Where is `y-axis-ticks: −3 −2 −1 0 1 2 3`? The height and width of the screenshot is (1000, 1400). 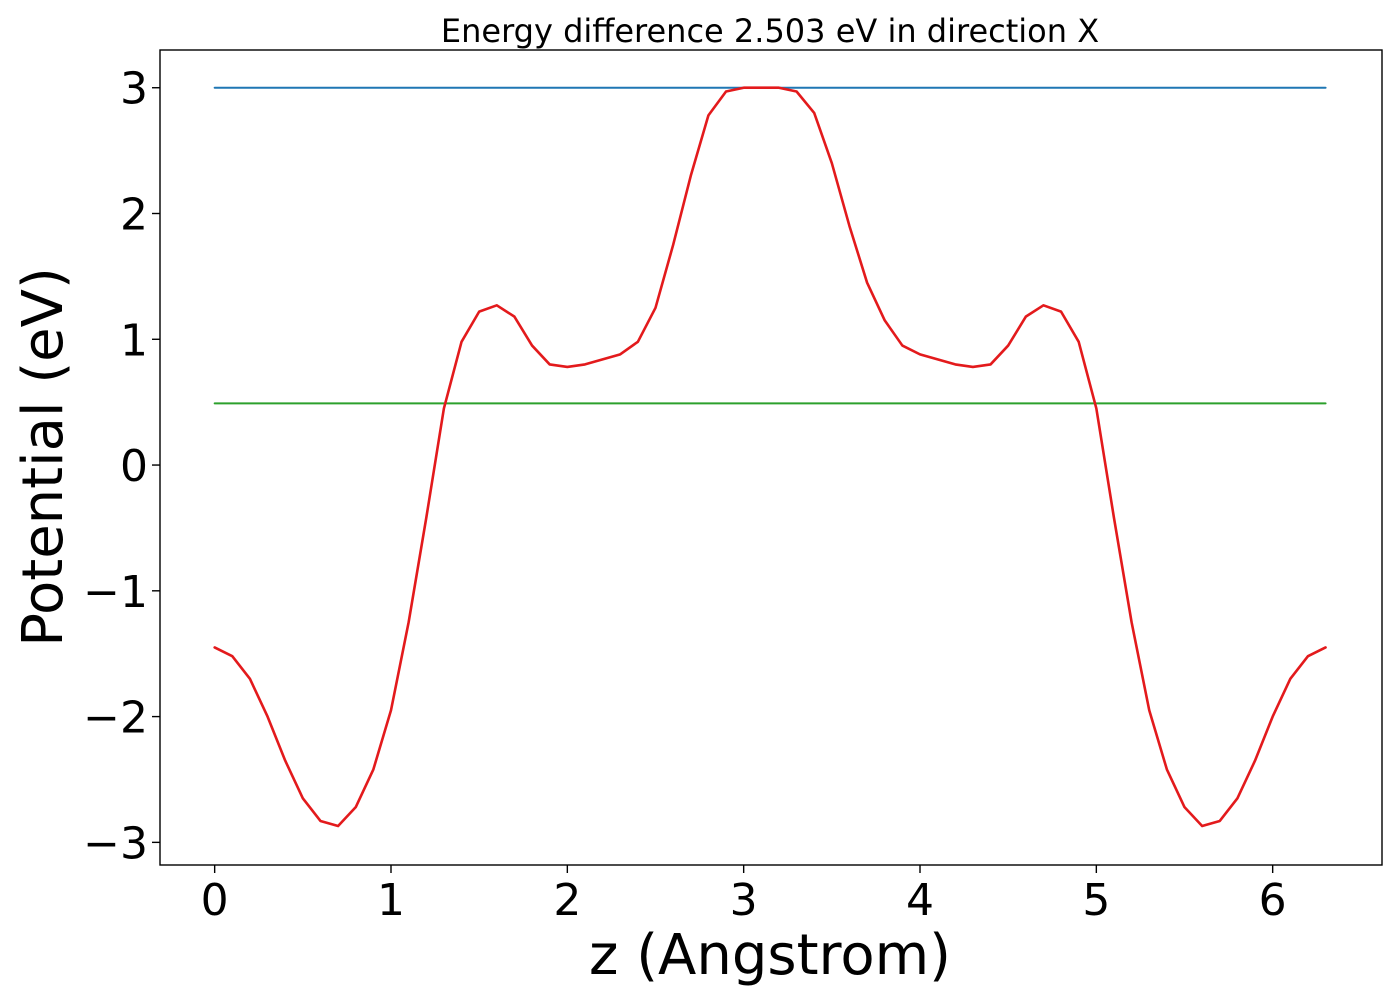
y-axis-ticks: −3 −2 −1 0 1 2 3 is located at coordinates (121, 466).